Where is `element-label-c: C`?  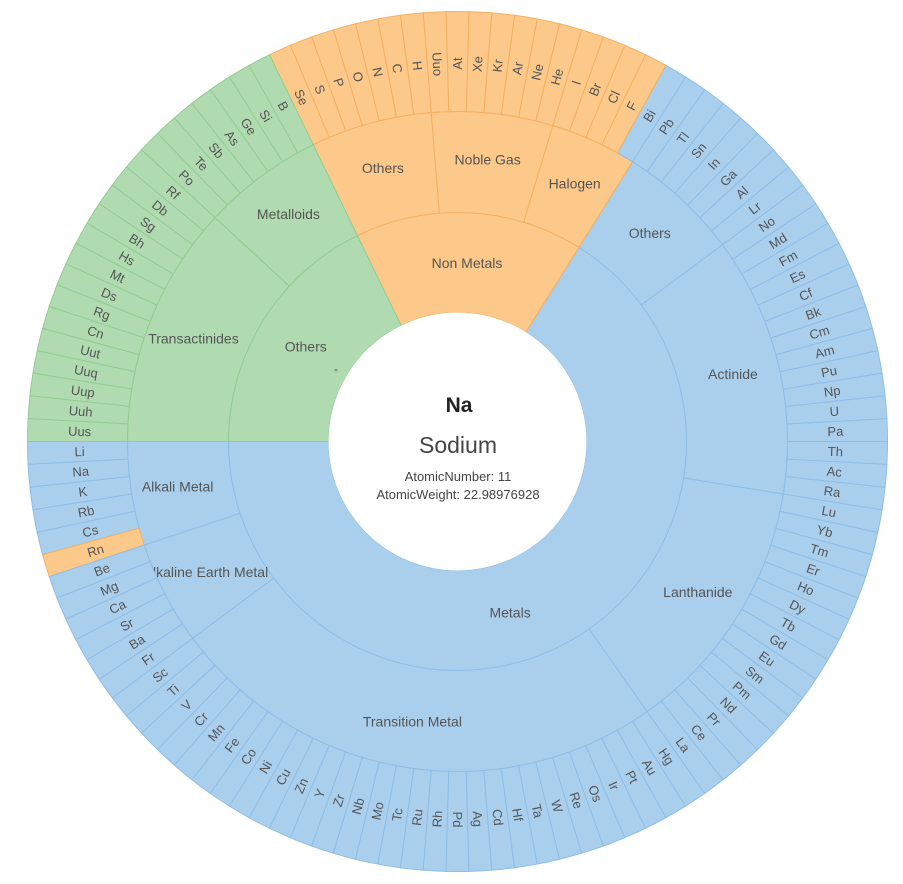
element-label-c: C is located at coordinates (397, 68).